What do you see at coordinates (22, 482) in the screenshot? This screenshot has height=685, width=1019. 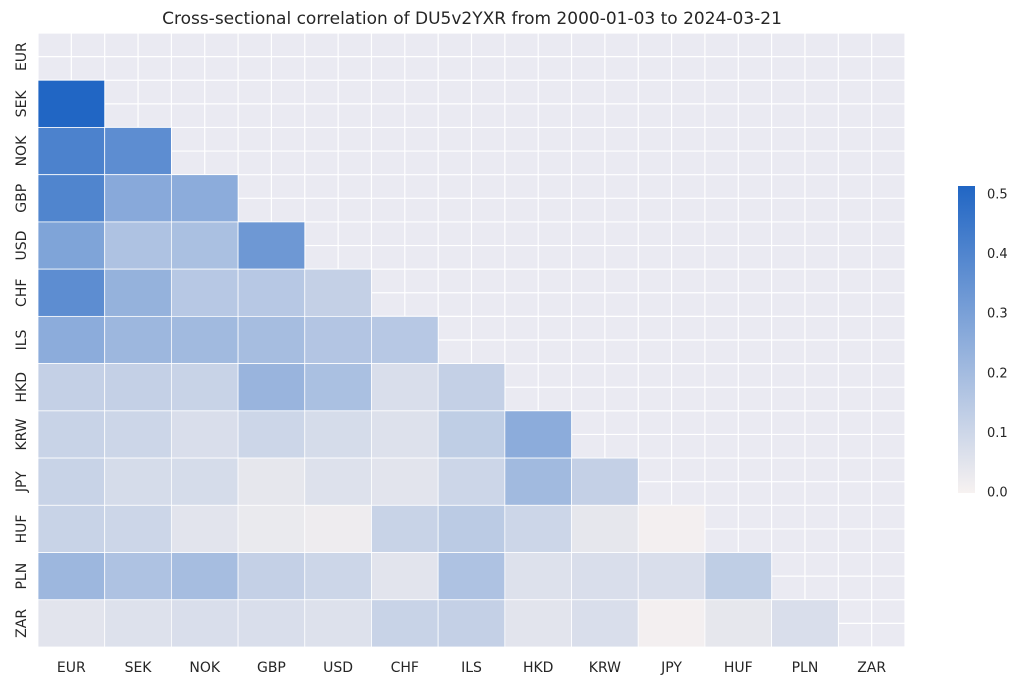 I see `y-tick-label: JPY` at bounding box center [22, 482].